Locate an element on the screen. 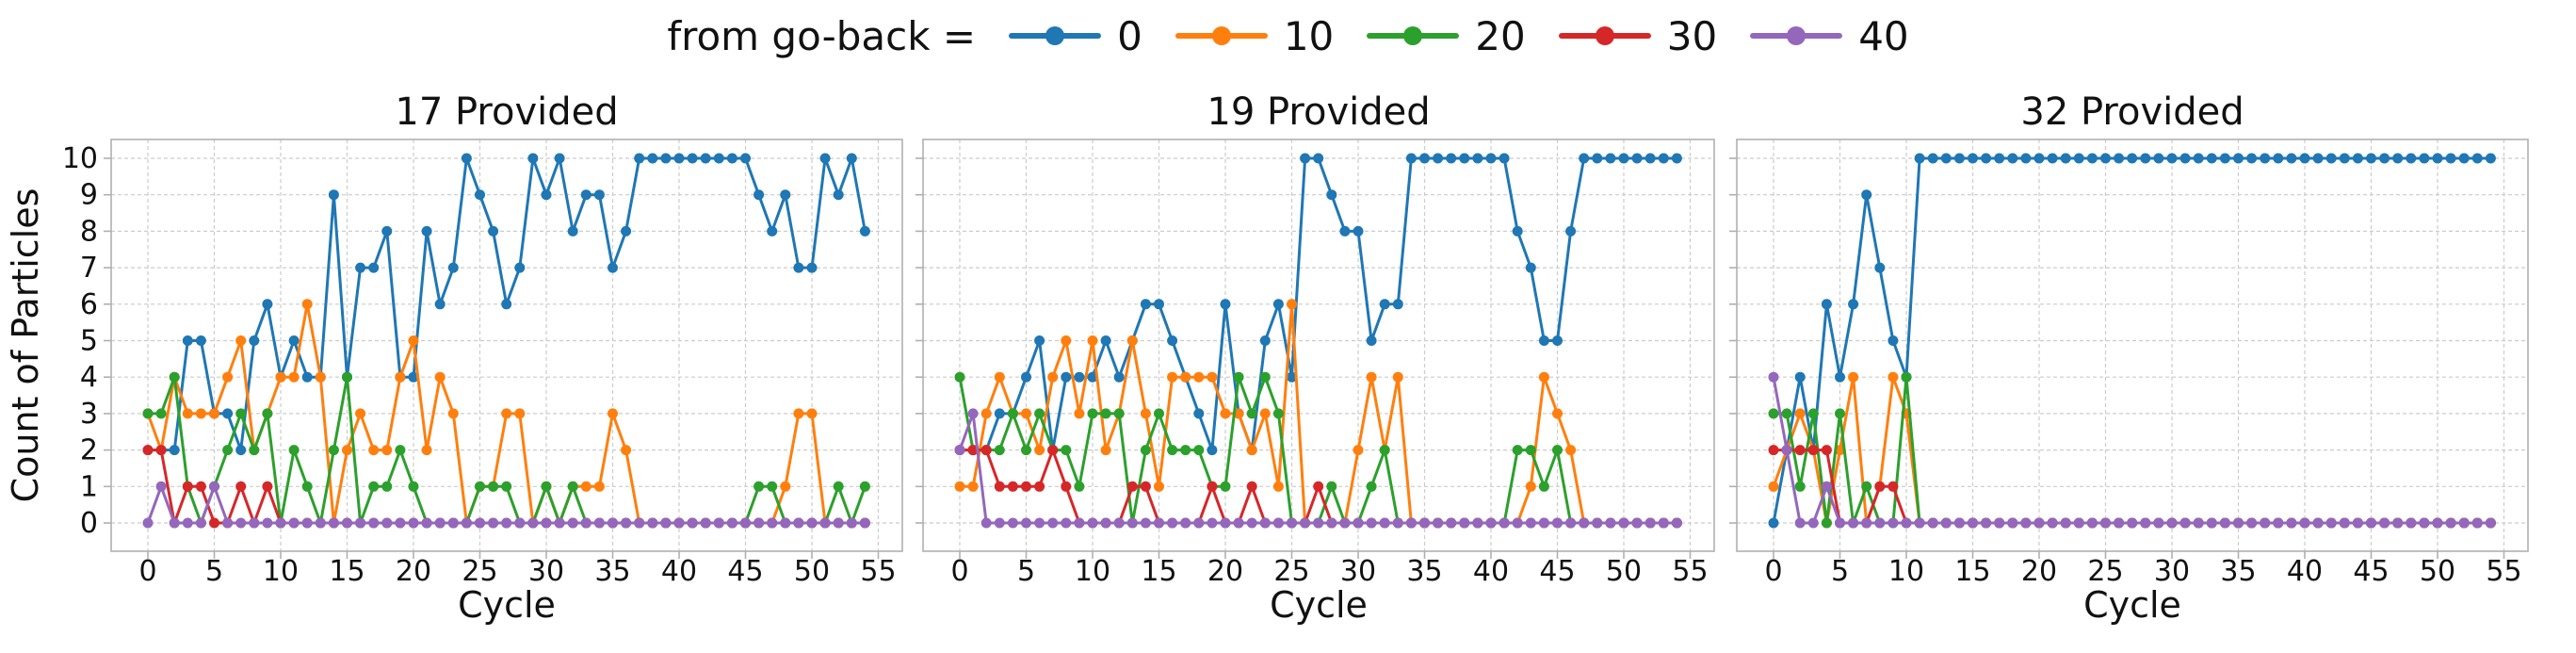 The width and height of the screenshot is (2576, 653). legend: from go-back = 0 10 20 30 40 is located at coordinates (1288, 36).